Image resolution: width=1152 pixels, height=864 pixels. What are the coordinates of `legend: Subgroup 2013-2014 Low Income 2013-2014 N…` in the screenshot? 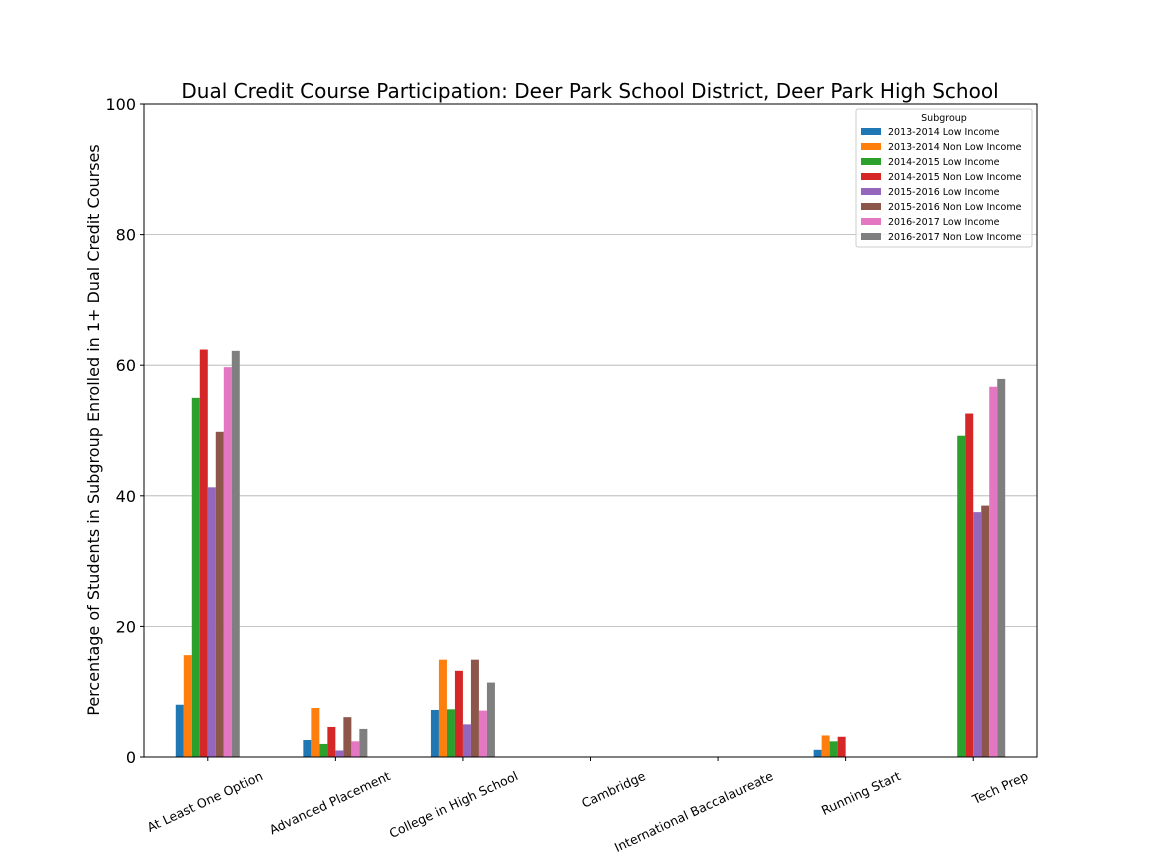 It's located at (944, 178).